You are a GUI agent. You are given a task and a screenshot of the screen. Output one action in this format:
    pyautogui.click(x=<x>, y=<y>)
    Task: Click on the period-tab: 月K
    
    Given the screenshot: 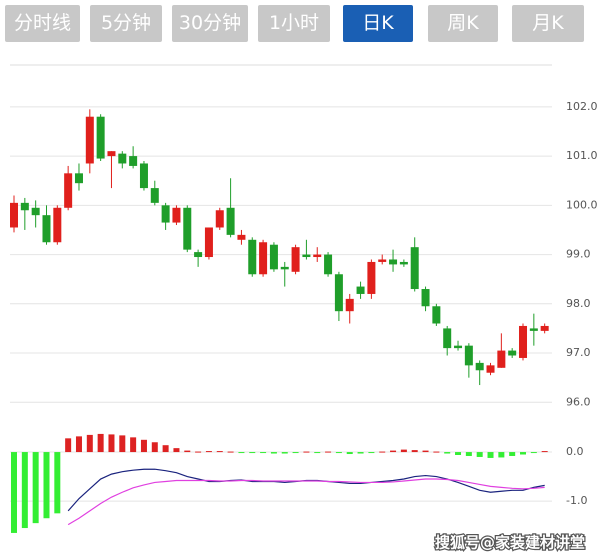 What is the action you would take?
    pyautogui.click(x=548, y=23)
    